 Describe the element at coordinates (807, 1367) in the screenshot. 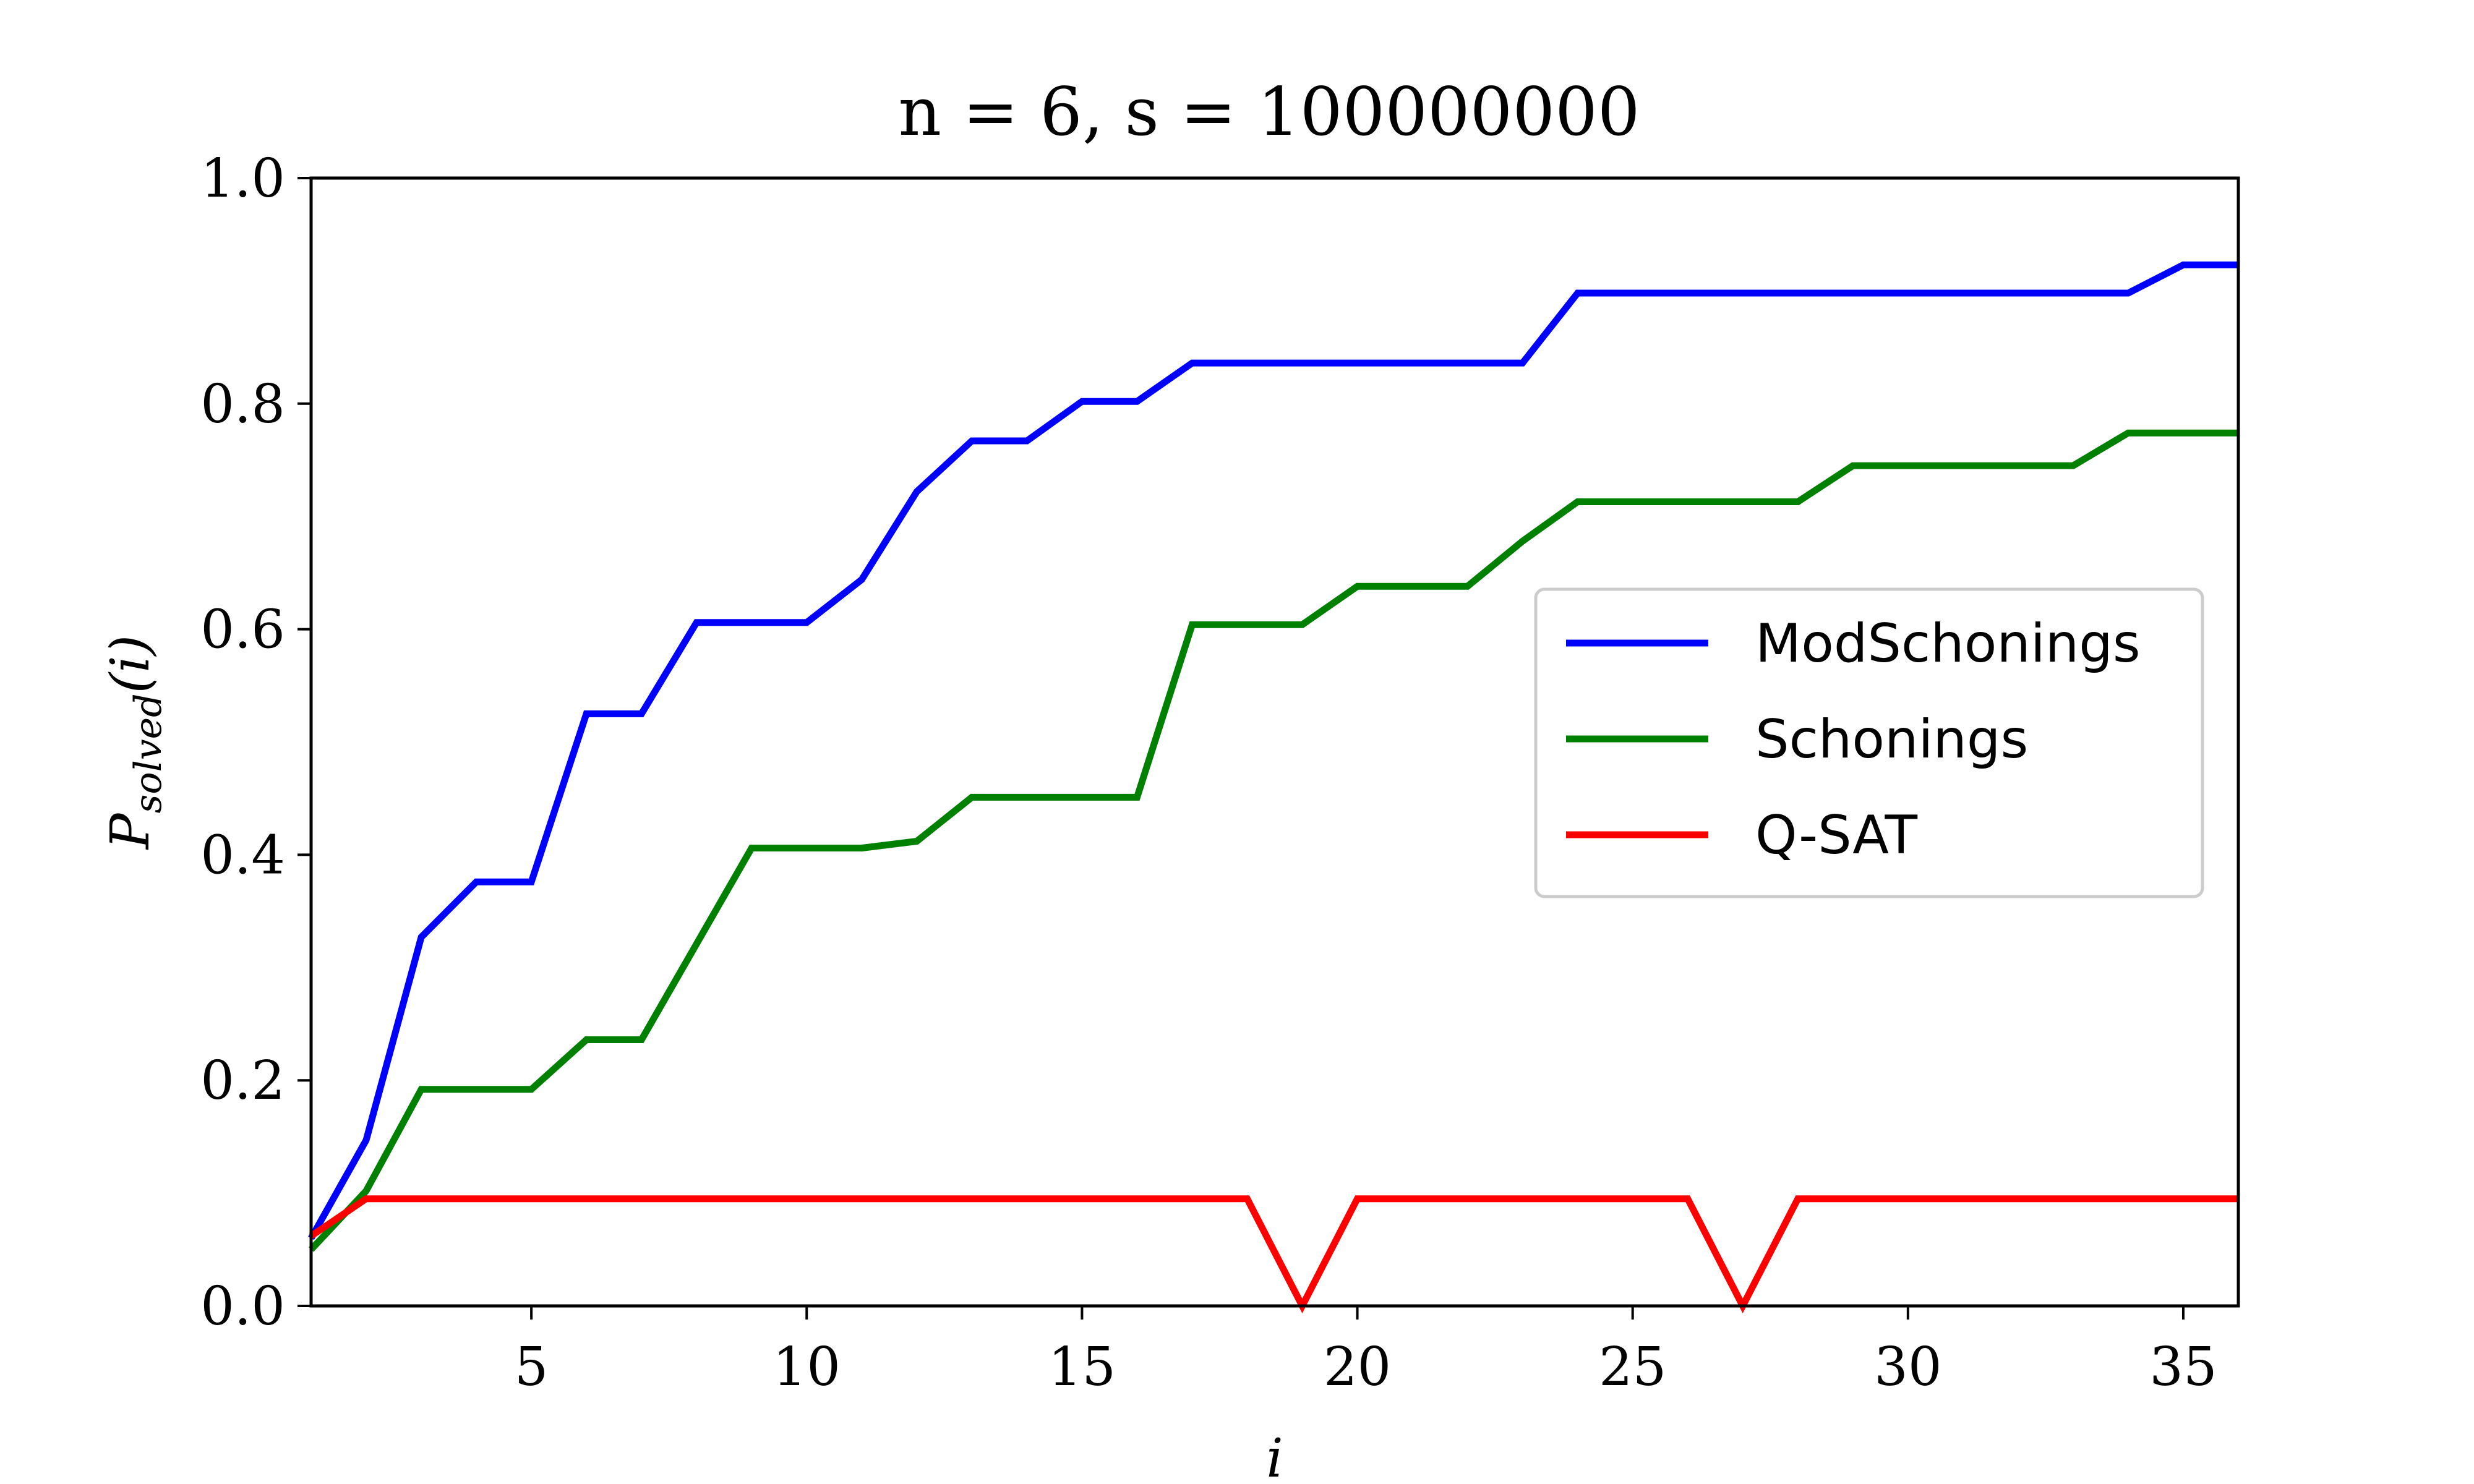

I see `x-tick-label: 10` at that location.